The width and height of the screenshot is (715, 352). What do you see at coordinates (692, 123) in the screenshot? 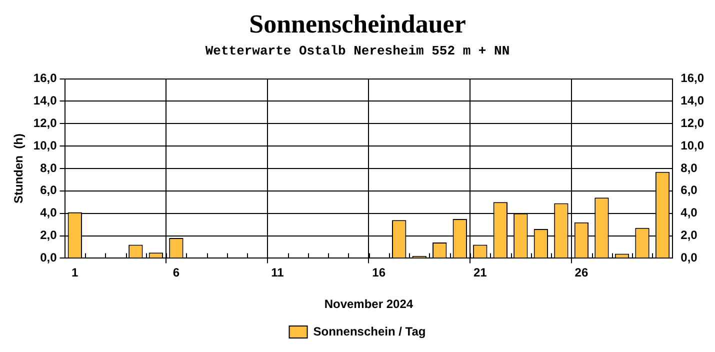
I see `y2-tick-label: 12,0` at bounding box center [692, 123].